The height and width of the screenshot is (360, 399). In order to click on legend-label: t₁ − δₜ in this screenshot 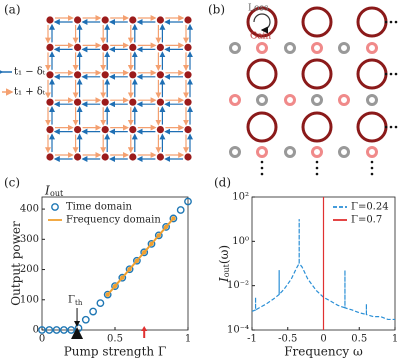, I will do `click(30, 72)`.